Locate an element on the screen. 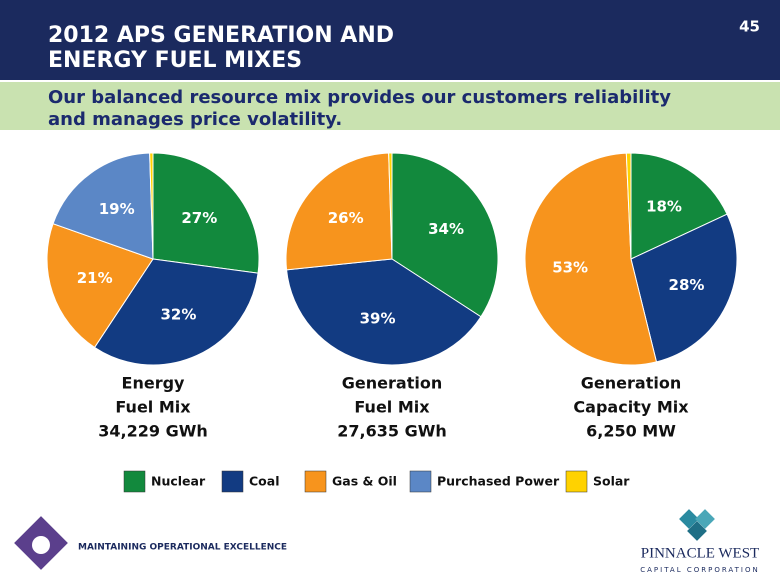 The image size is (780, 585). logo-name: PINNACLE WEST is located at coordinates (700, 553).